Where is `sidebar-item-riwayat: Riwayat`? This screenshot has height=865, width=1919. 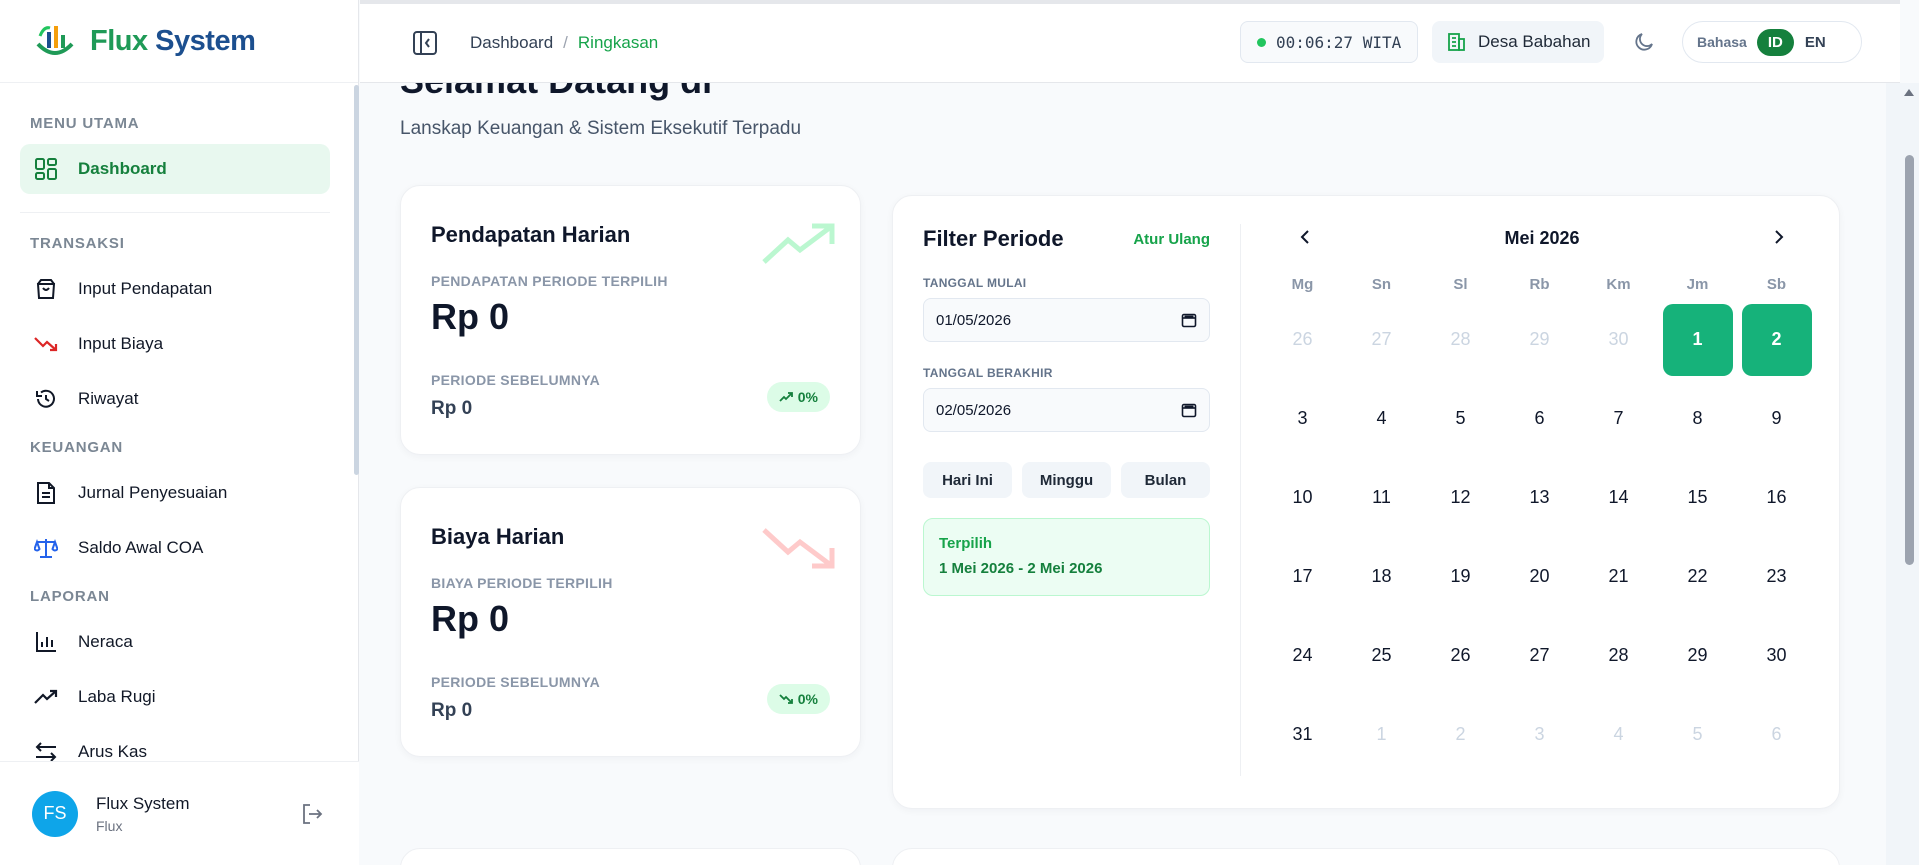
sidebar-item-riwayat: Riwayat is located at coordinates (175, 399).